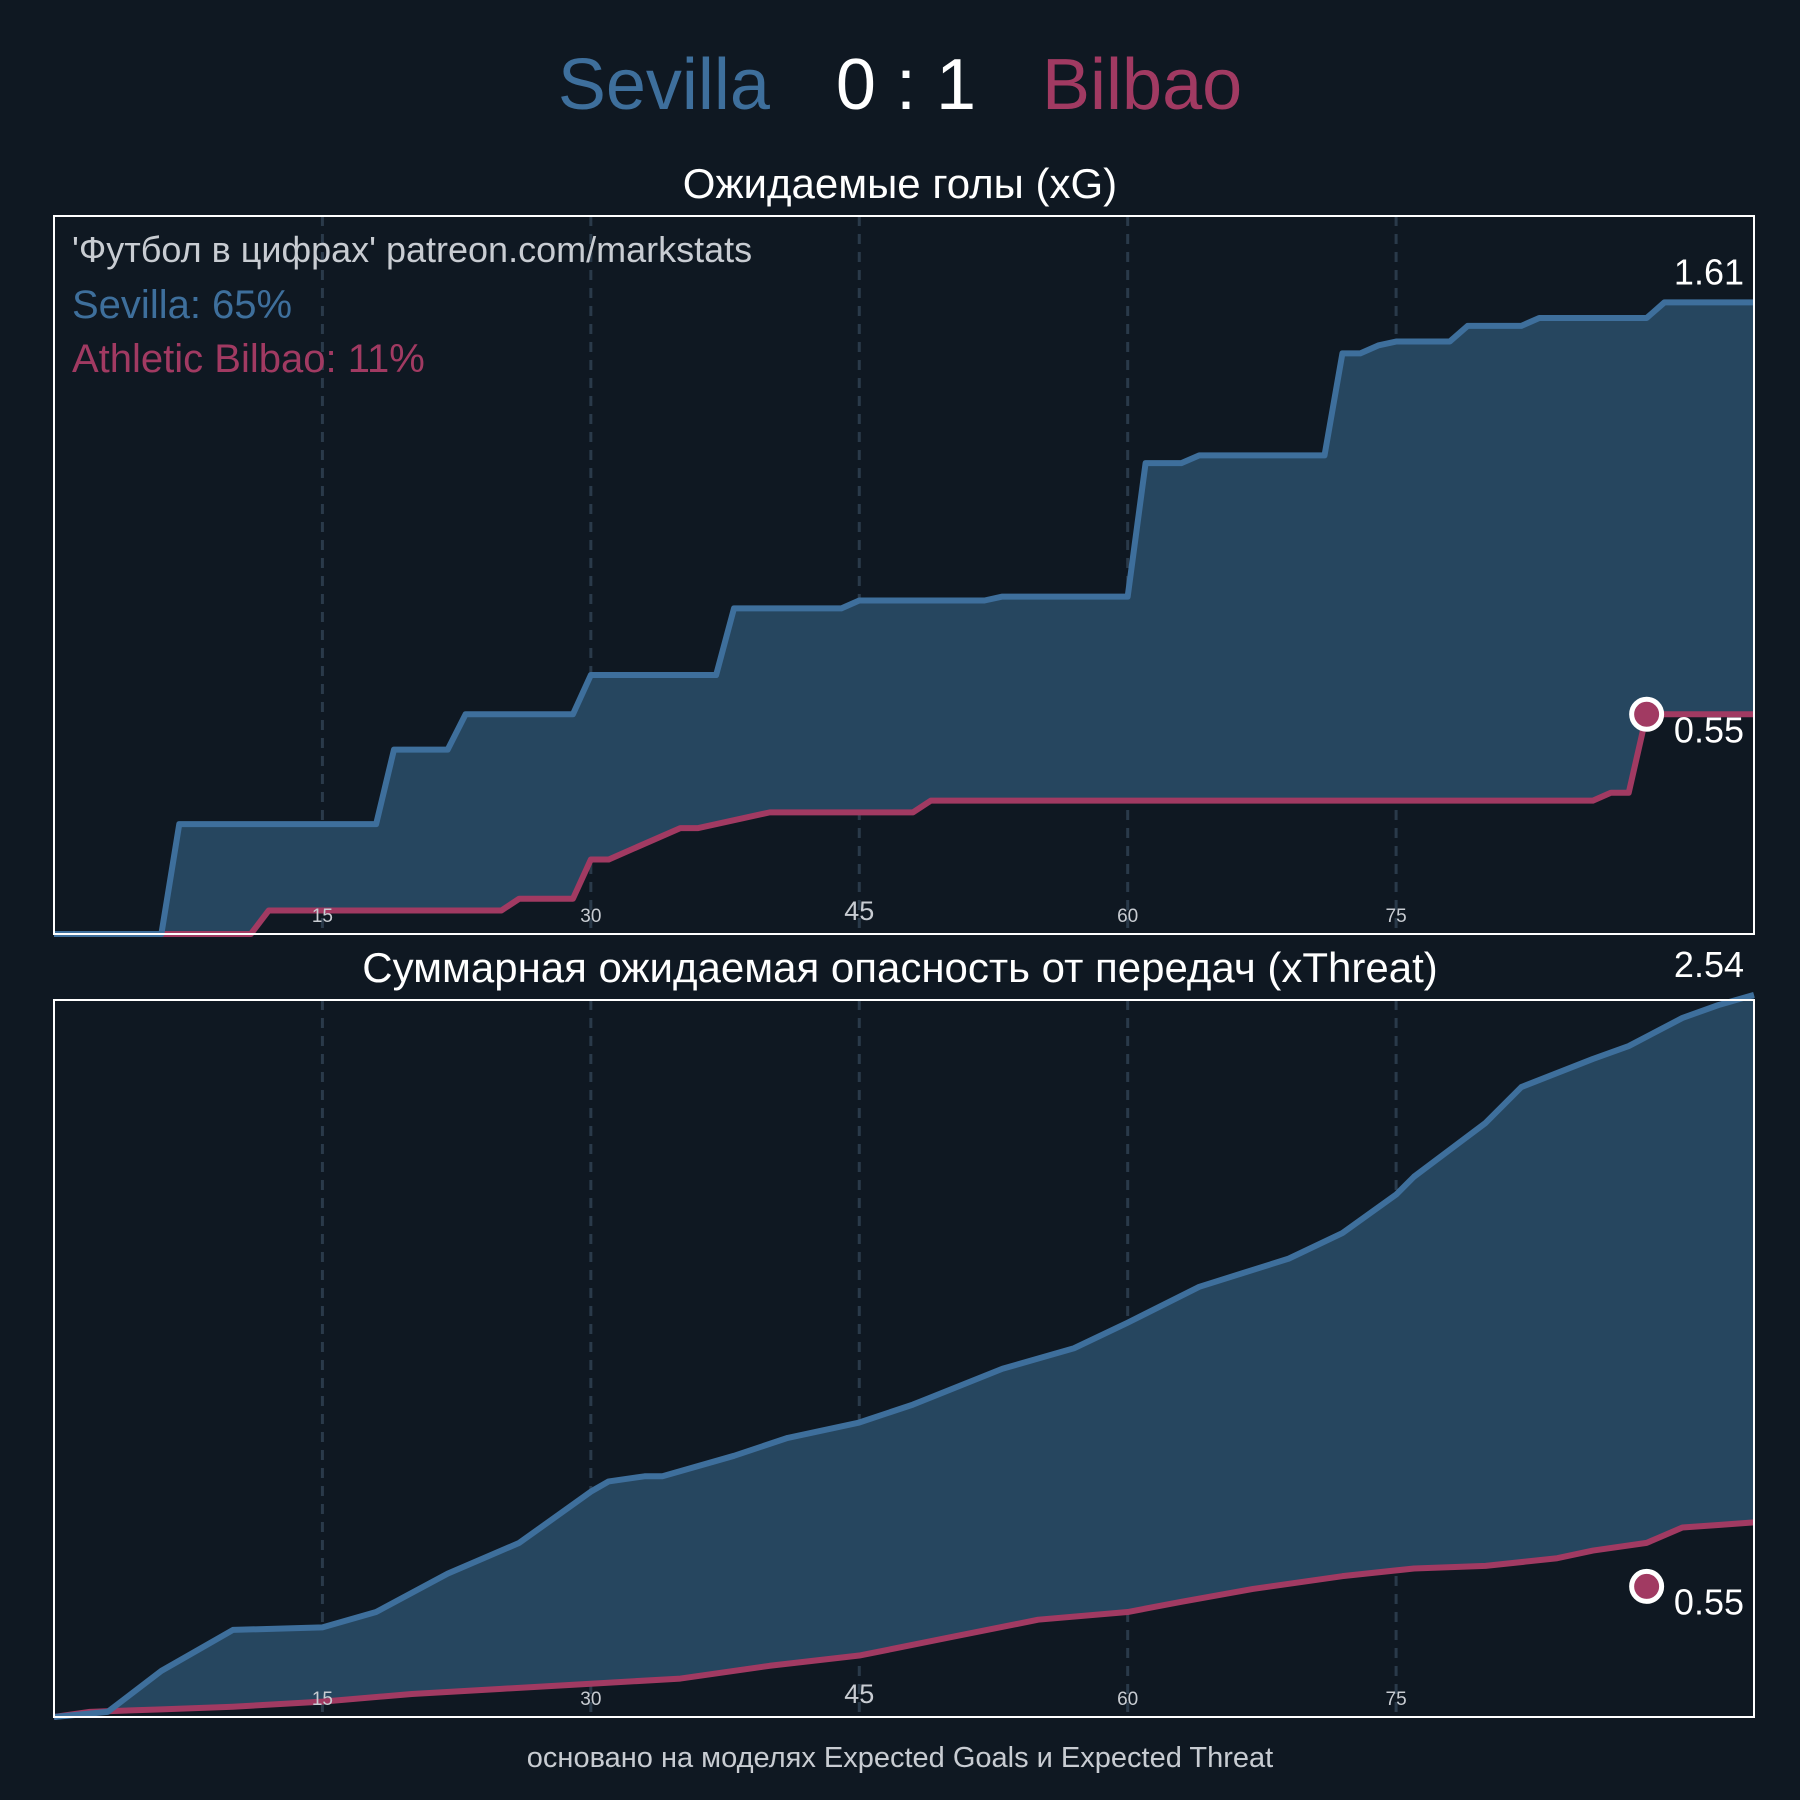 The height and width of the screenshot is (1800, 1800). Describe the element at coordinates (859, 1694) in the screenshot. I see `xthreat-tick-label-45: 45` at that location.